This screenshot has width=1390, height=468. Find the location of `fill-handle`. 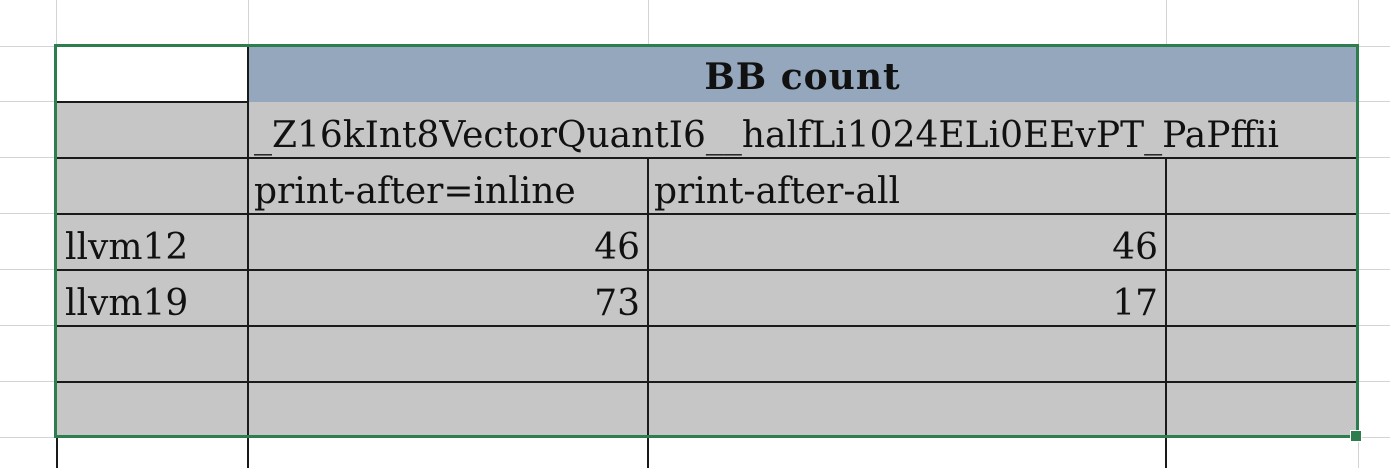

fill-handle is located at coordinates (1356, 436).